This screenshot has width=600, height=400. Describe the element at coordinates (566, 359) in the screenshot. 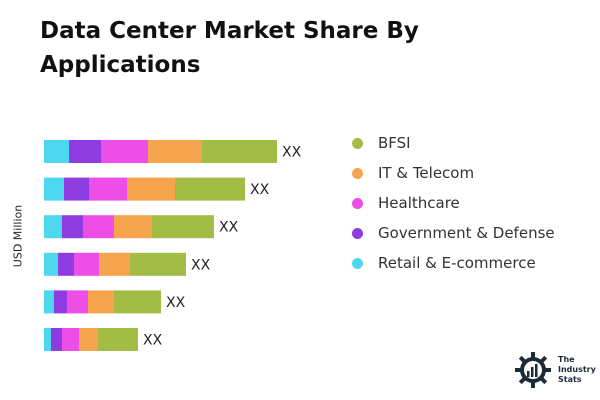

I see `brand-logo-line-1: The` at that location.